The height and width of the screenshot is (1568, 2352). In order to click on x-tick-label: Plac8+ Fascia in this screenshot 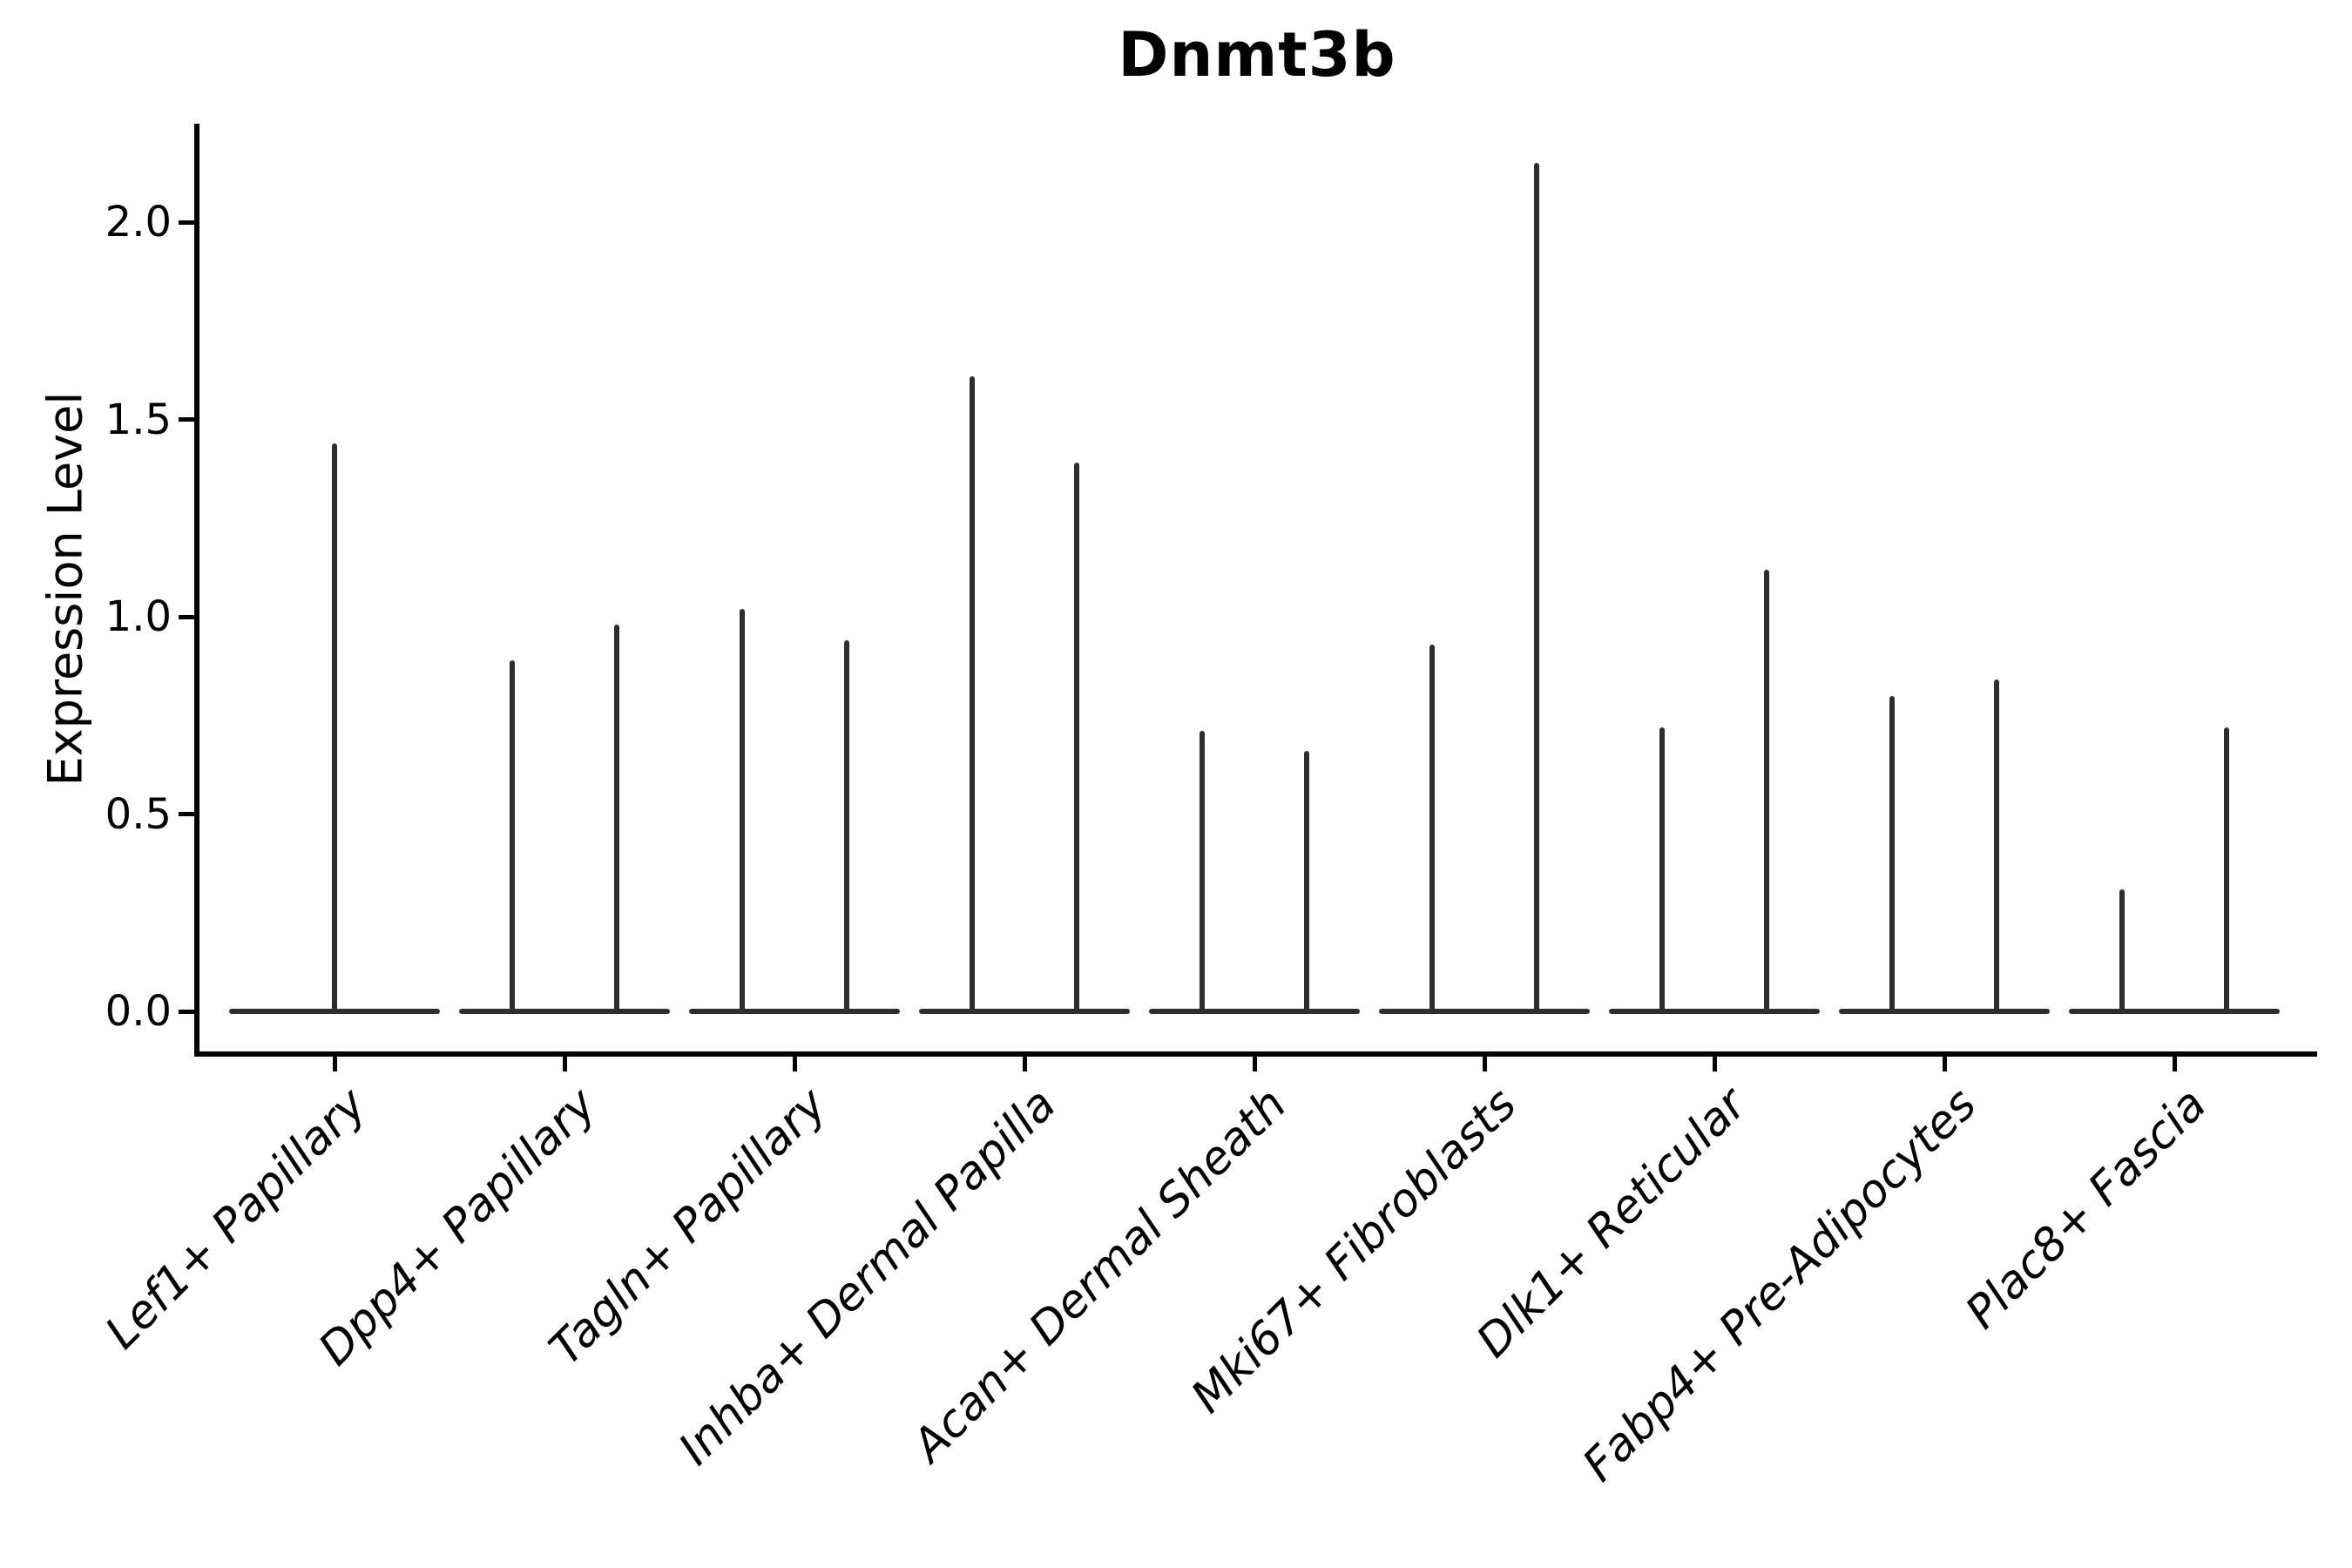, I will do `click(2086, 1209)`.